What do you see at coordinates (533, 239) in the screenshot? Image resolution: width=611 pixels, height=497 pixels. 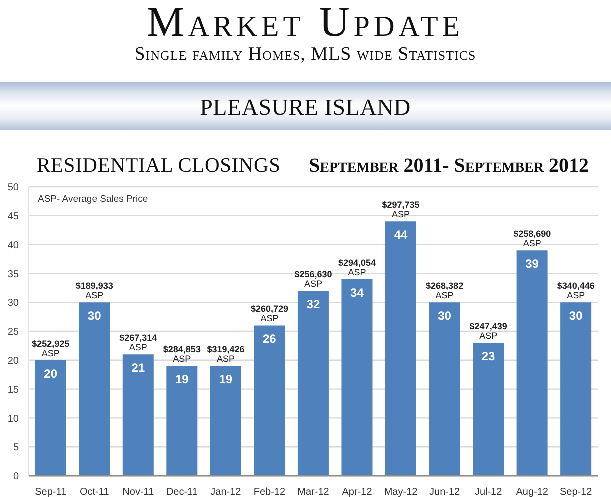 I see `annotation: $258,690 ASP` at bounding box center [533, 239].